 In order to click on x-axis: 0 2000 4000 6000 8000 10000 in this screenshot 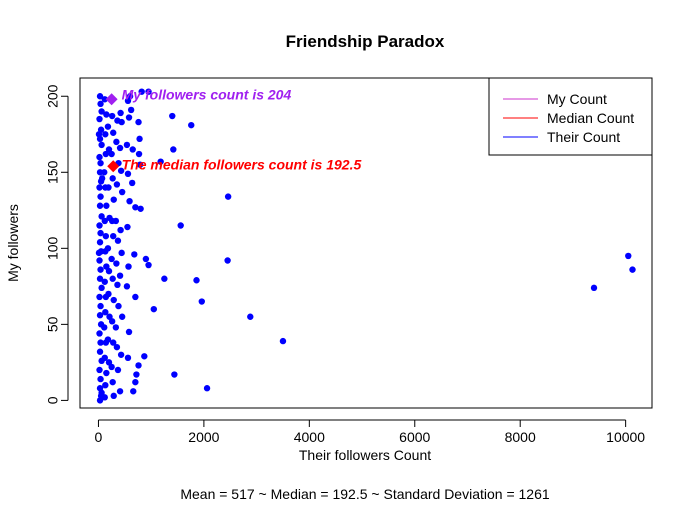, I will do `click(370, 432)`.